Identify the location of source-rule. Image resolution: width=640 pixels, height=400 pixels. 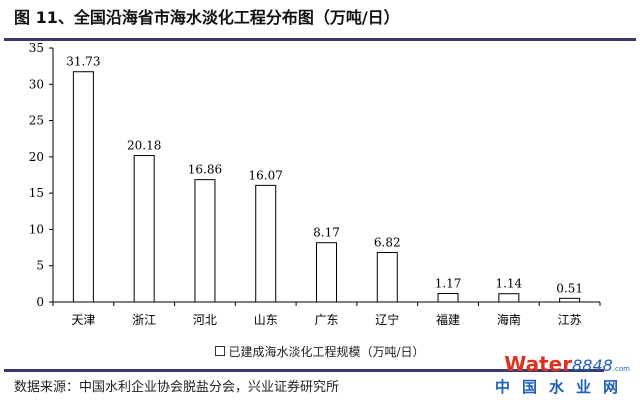
(304, 370).